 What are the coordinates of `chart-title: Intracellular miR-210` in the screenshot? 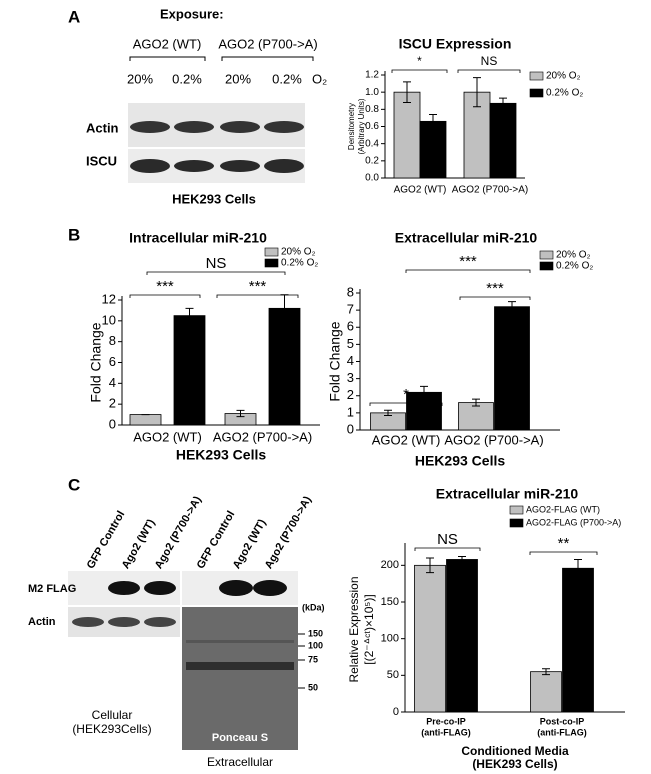 It's located at (198, 238).